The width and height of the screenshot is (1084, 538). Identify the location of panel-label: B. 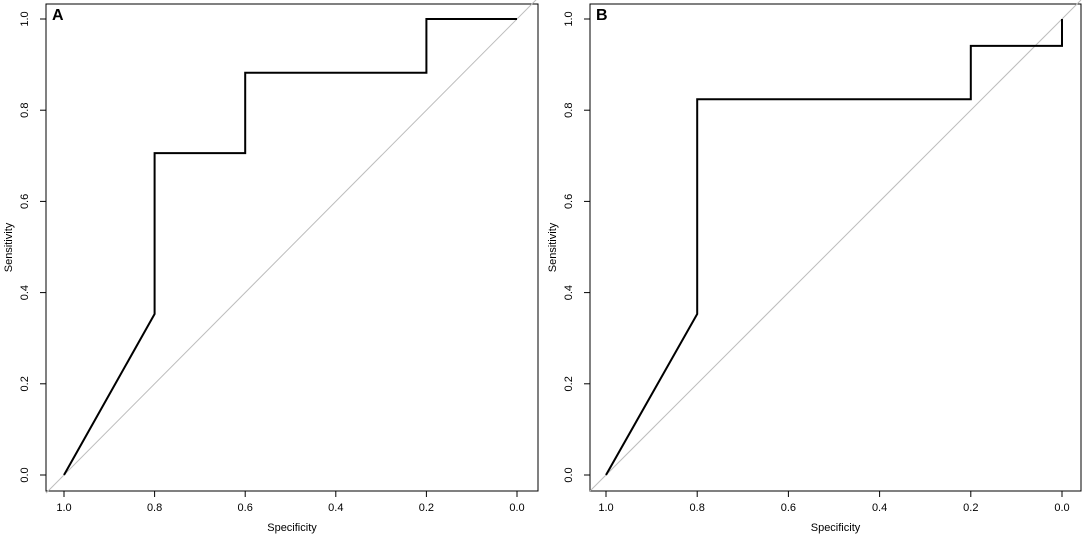
(602, 15).